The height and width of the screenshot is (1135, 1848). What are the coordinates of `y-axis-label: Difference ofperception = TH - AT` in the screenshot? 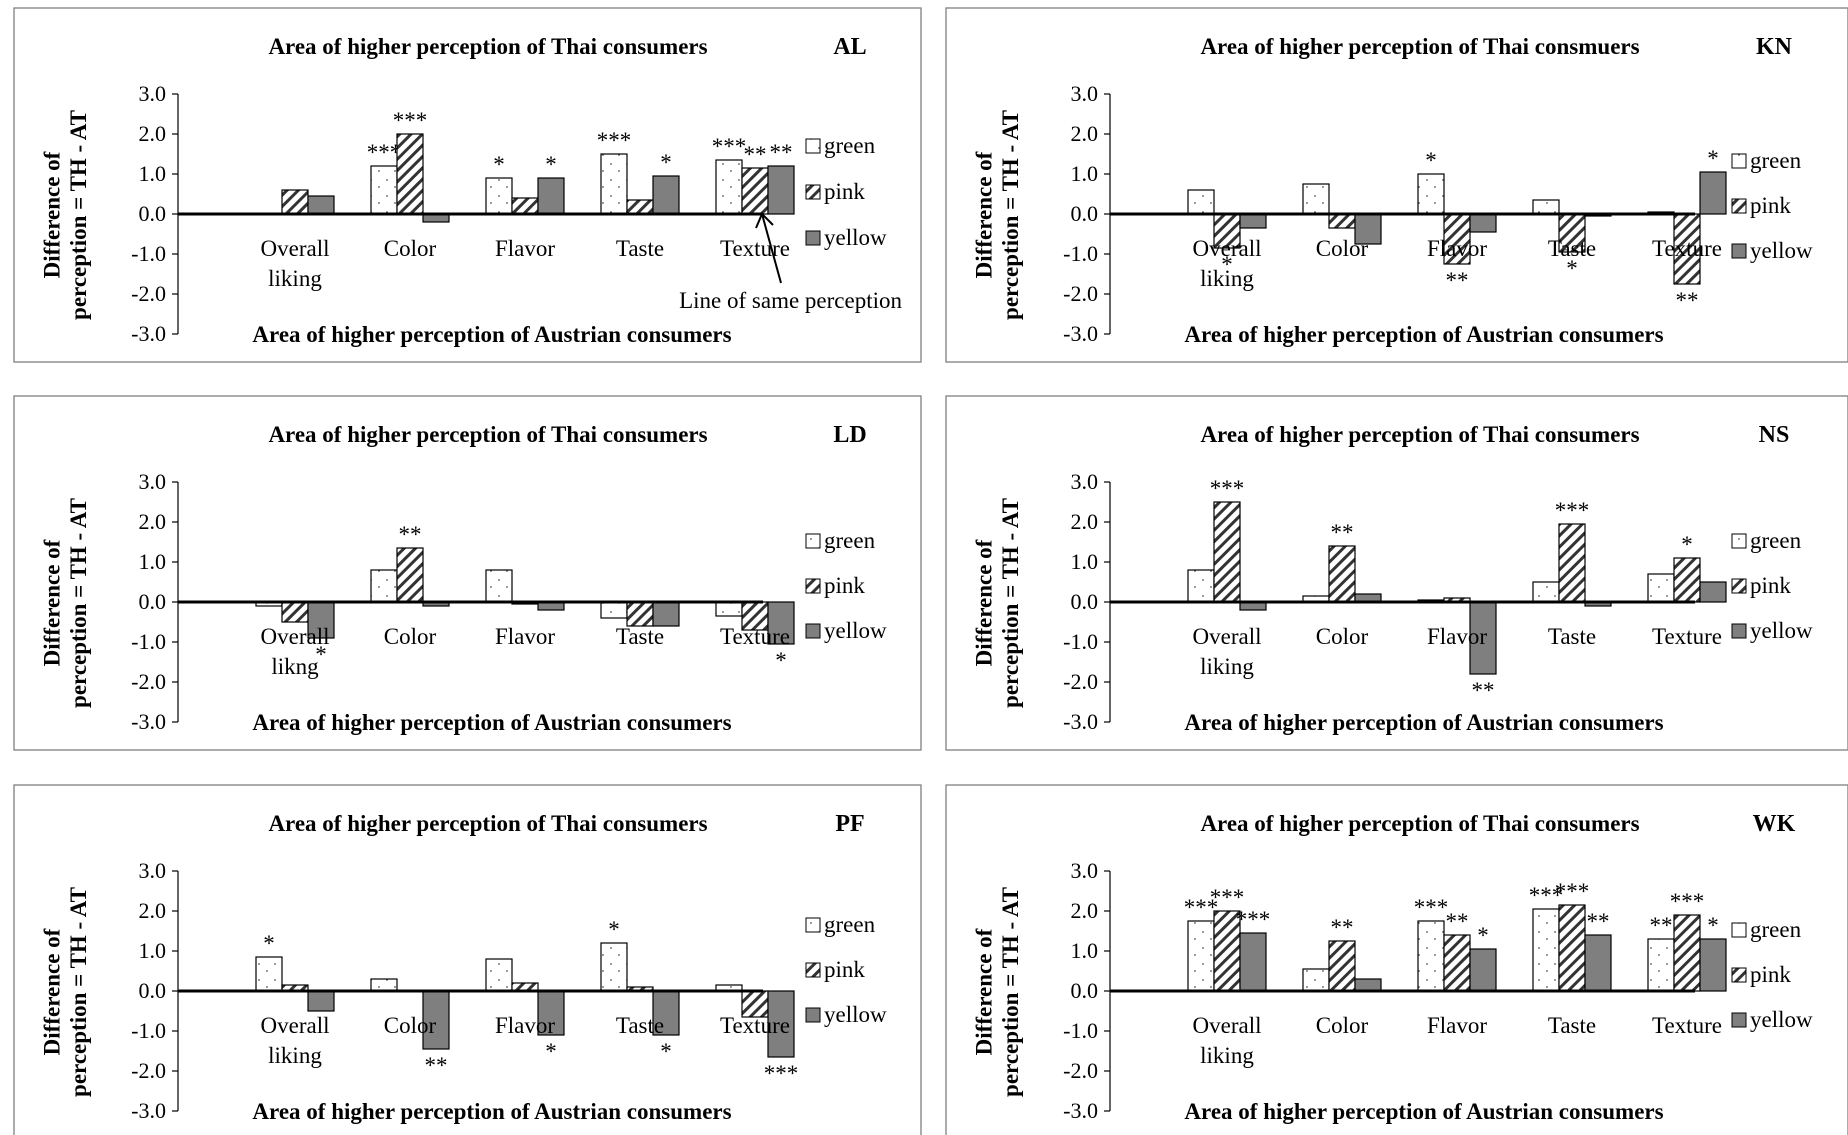 It's located at (996, 603).